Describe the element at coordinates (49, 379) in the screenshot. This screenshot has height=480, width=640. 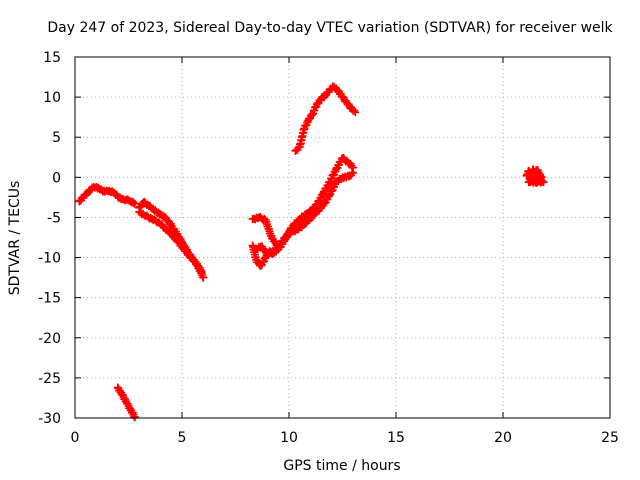
I see `y-tick-label: -25` at that location.